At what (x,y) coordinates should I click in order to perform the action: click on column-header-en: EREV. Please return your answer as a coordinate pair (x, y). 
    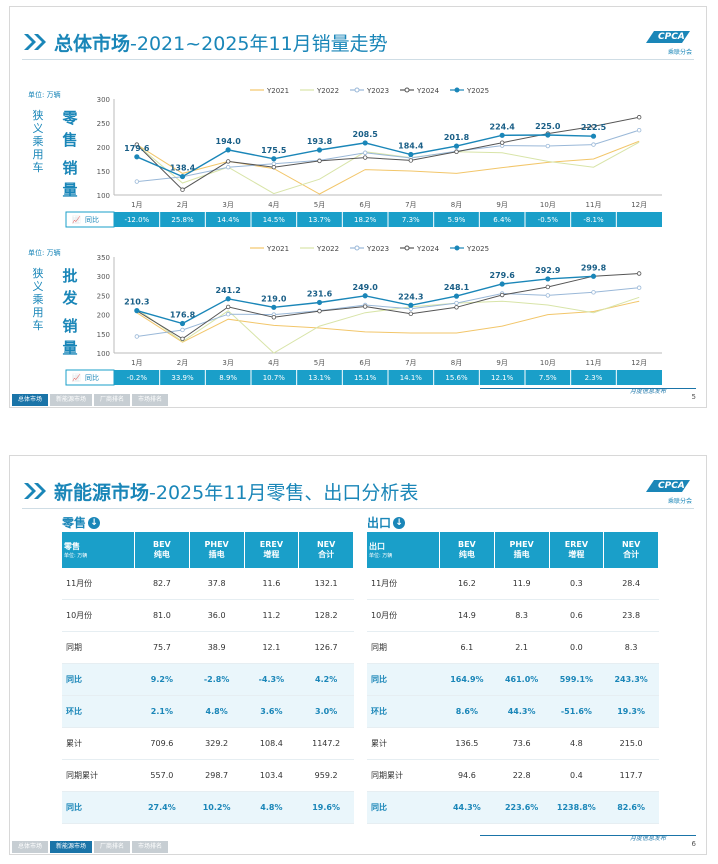
    Looking at the image, I should click on (576, 544).